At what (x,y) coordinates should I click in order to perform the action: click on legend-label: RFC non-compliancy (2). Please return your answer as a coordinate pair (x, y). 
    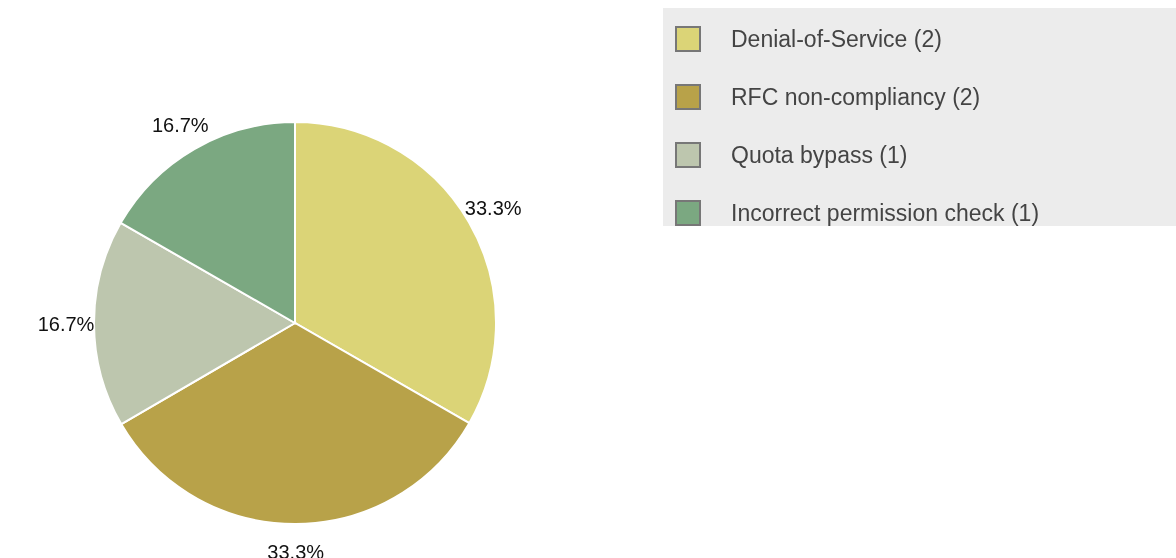
    Looking at the image, I should click on (856, 97).